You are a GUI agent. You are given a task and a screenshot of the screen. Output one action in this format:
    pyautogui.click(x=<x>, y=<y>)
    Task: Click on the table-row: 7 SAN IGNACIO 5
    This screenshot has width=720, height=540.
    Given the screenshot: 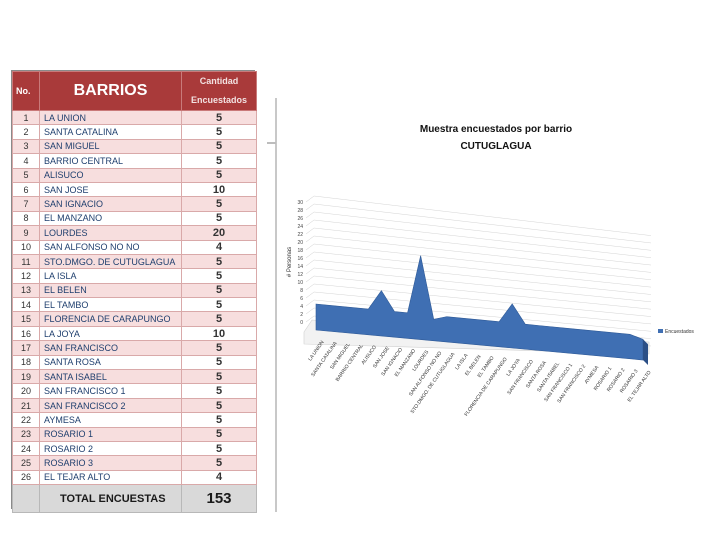 What is the action you would take?
    pyautogui.click(x=134, y=204)
    